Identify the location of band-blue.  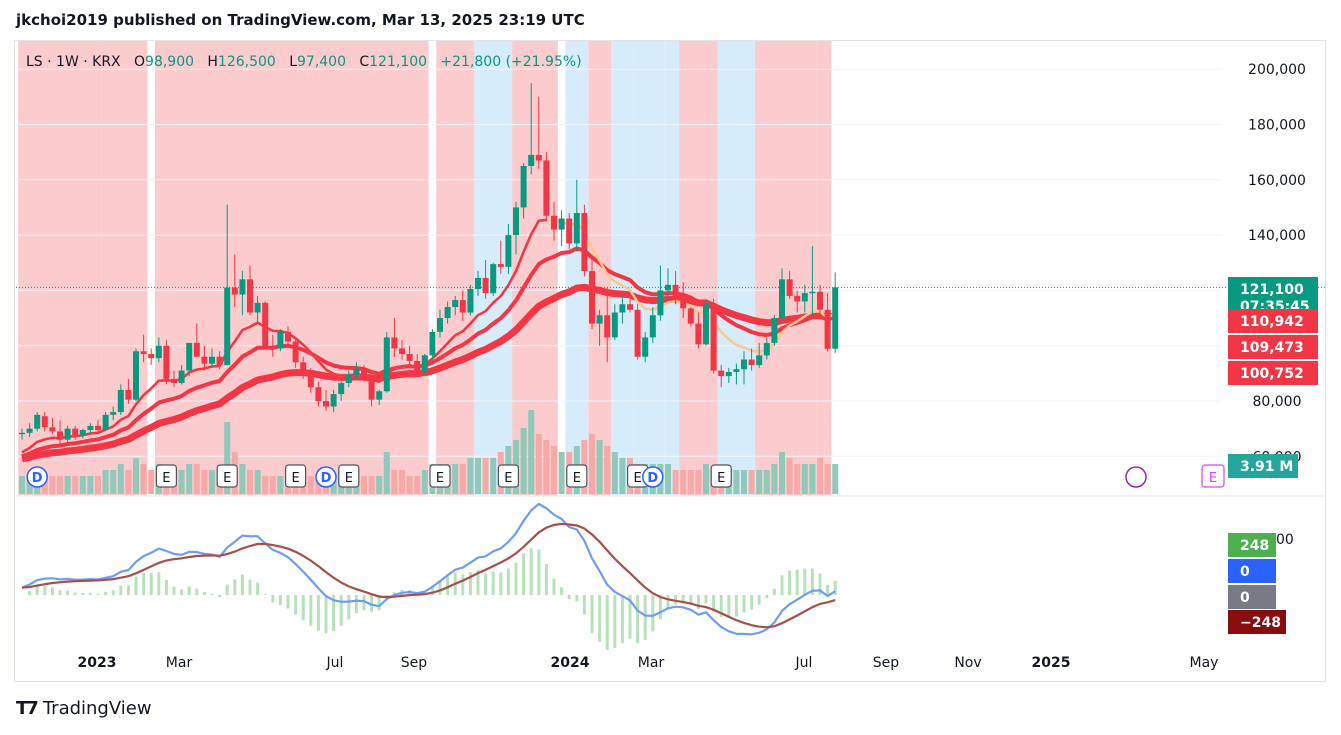
(736, 268).